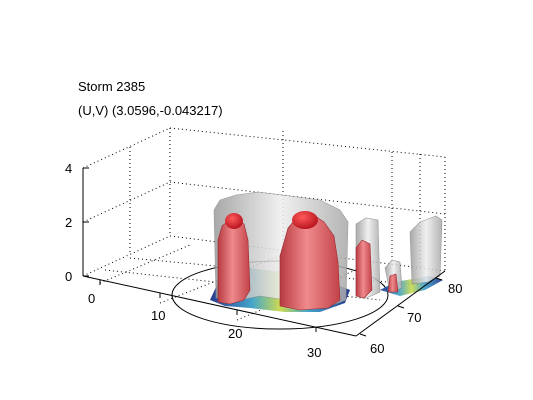  I want to click on core-2-top, so click(305, 220).